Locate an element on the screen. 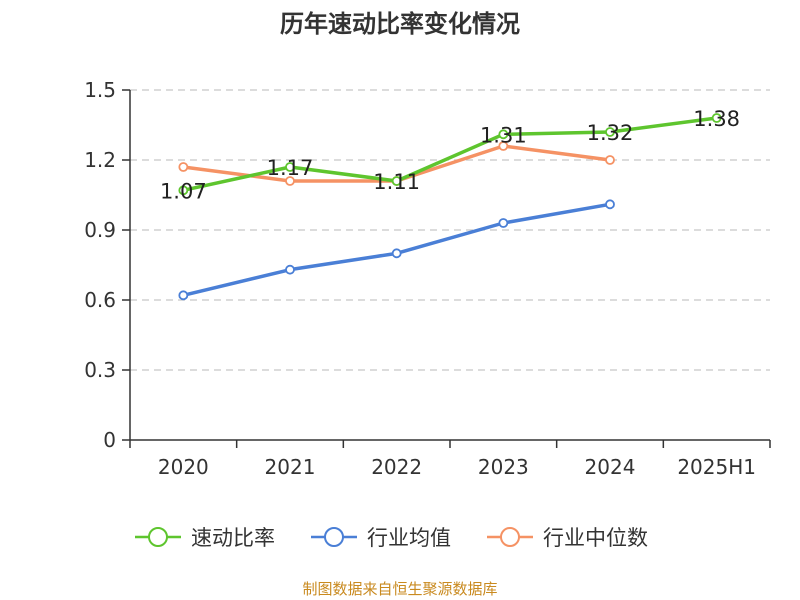 Image resolution: width=800 pixels, height=600 pixels. legend-label: 速动比率 is located at coordinates (233, 538).